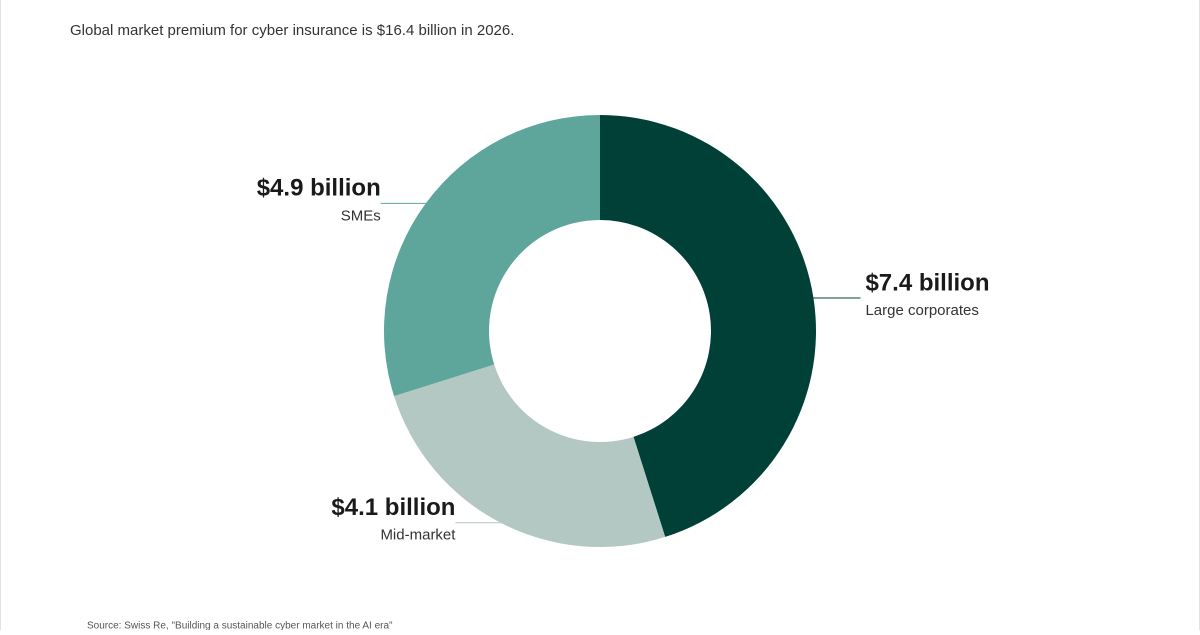  I want to click on category-label: Mid-market, so click(418, 535).